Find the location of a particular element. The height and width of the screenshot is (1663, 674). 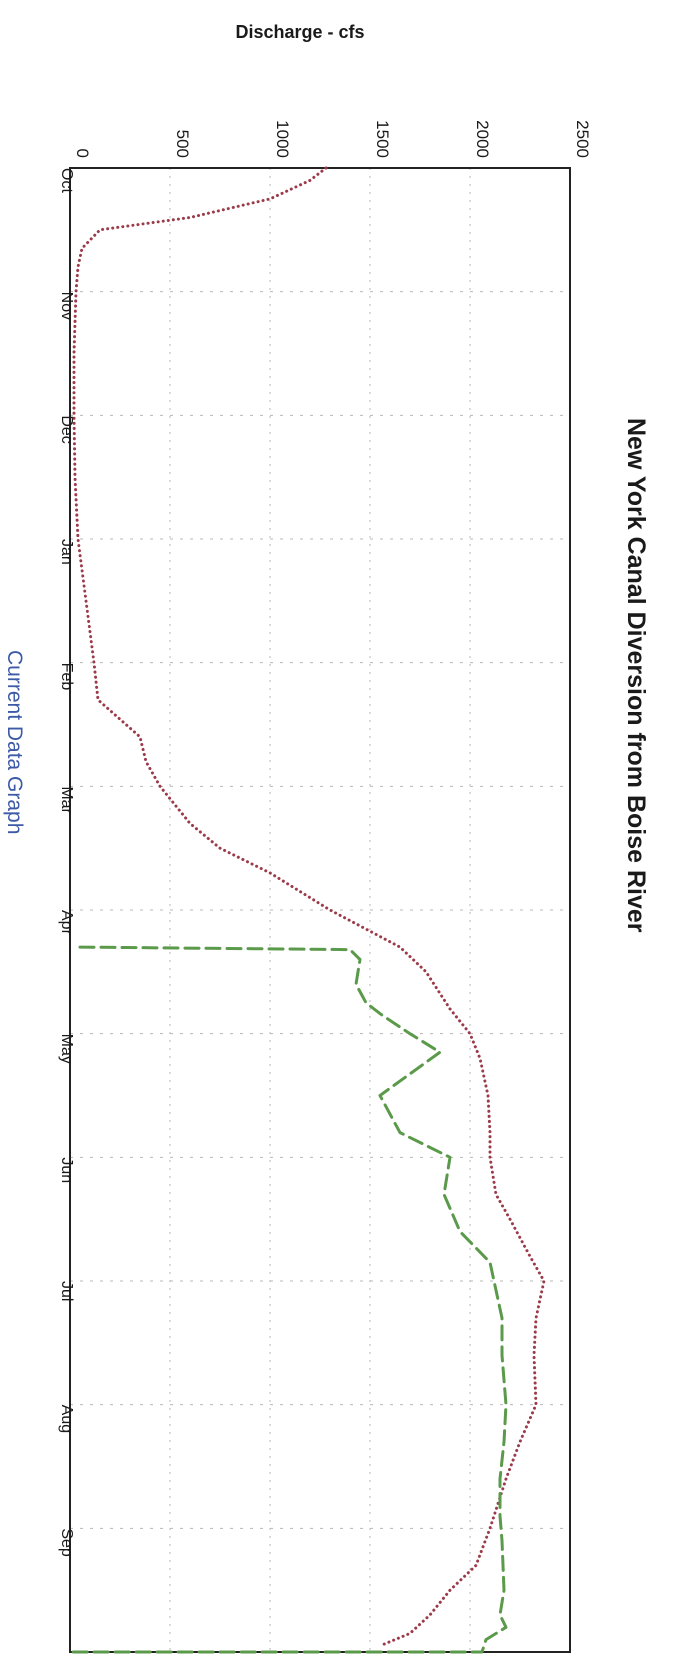

y-tick-label: 500 is located at coordinates (182, 144).